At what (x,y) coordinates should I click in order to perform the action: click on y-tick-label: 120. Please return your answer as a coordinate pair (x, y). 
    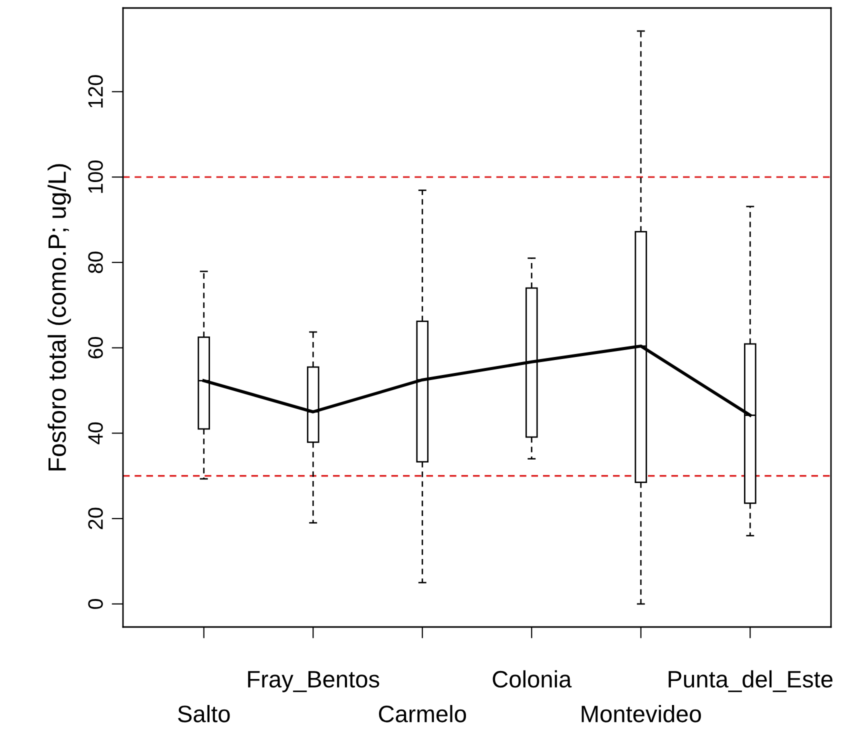
    Looking at the image, I should click on (95, 91).